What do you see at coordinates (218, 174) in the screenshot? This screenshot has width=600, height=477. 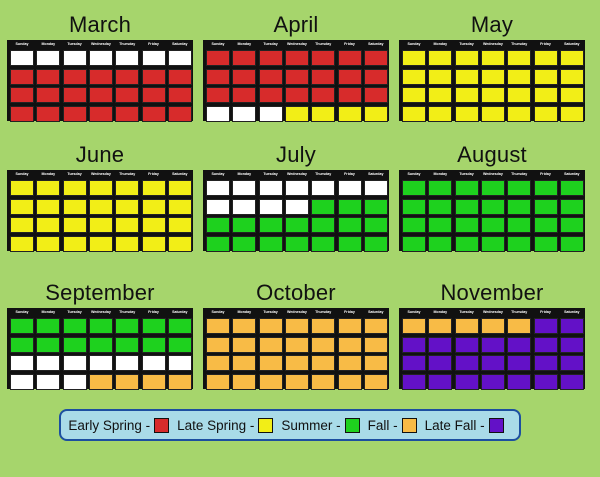 I see `day-header: Sunday` at bounding box center [218, 174].